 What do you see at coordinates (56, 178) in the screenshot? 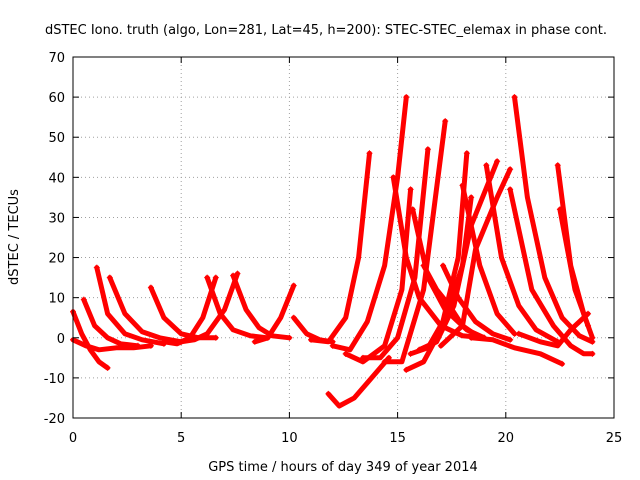
I see `y-tick-label: 40` at bounding box center [56, 178].